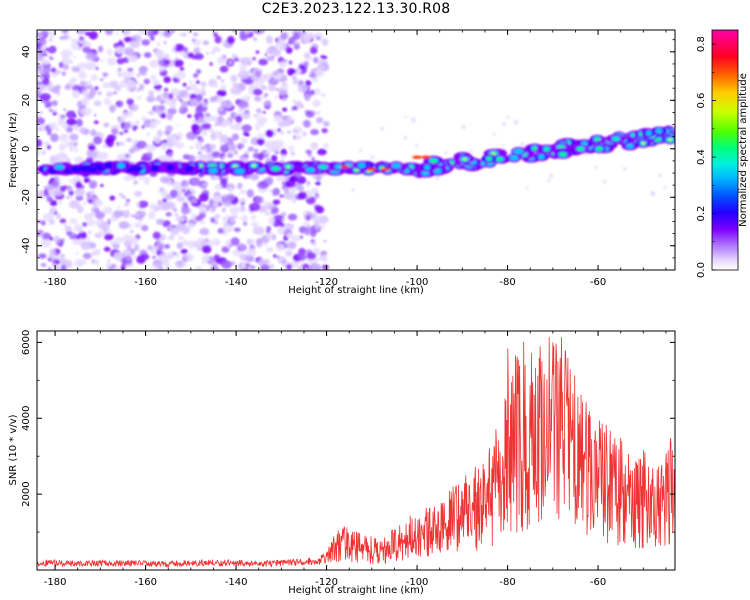 The image size is (750, 600). Describe the element at coordinates (13, 449) in the screenshot. I see `snr-y-label: SNR (10 * v/v)` at that location.